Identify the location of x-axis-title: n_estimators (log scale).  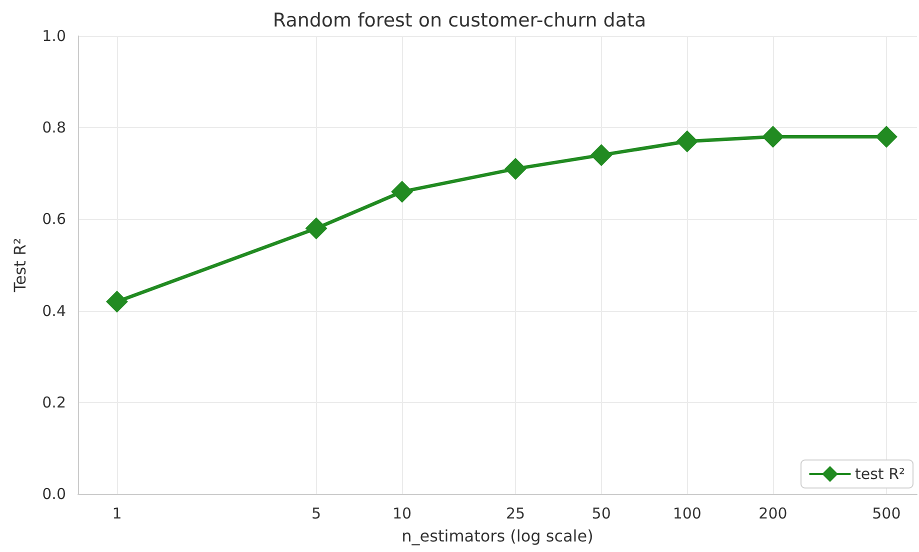
(498, 536).